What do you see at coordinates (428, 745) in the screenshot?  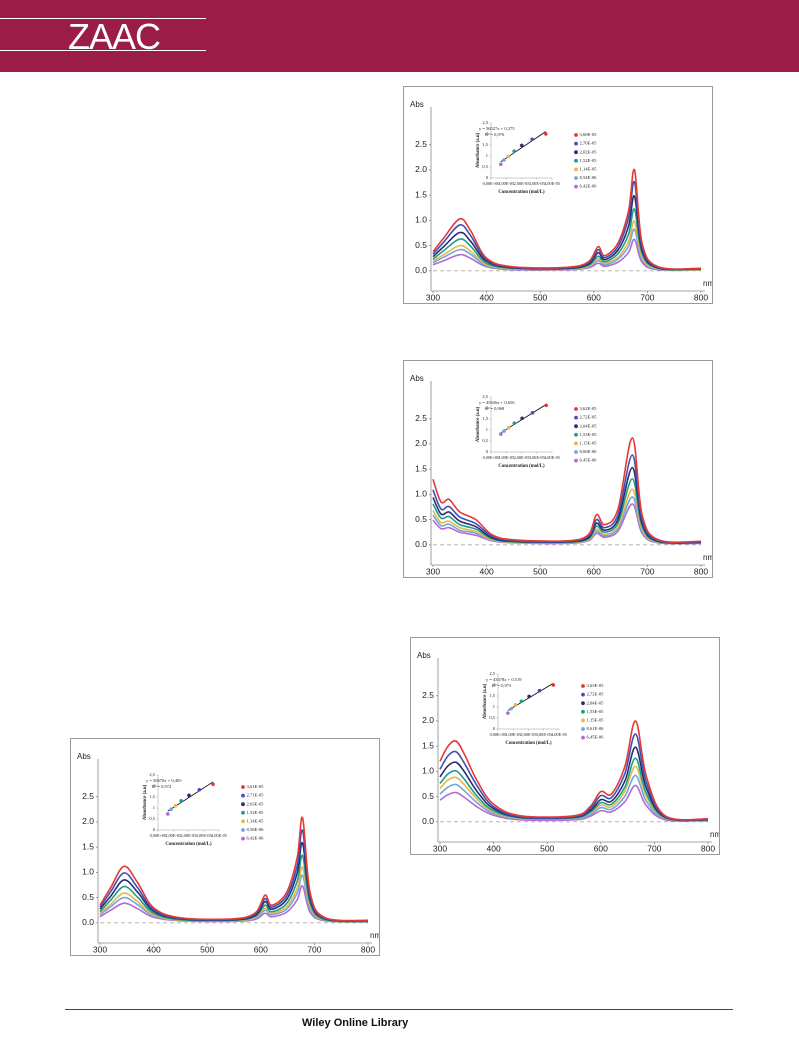 I see `y-tick-label: 1.5` at bounding box center [428, 745].